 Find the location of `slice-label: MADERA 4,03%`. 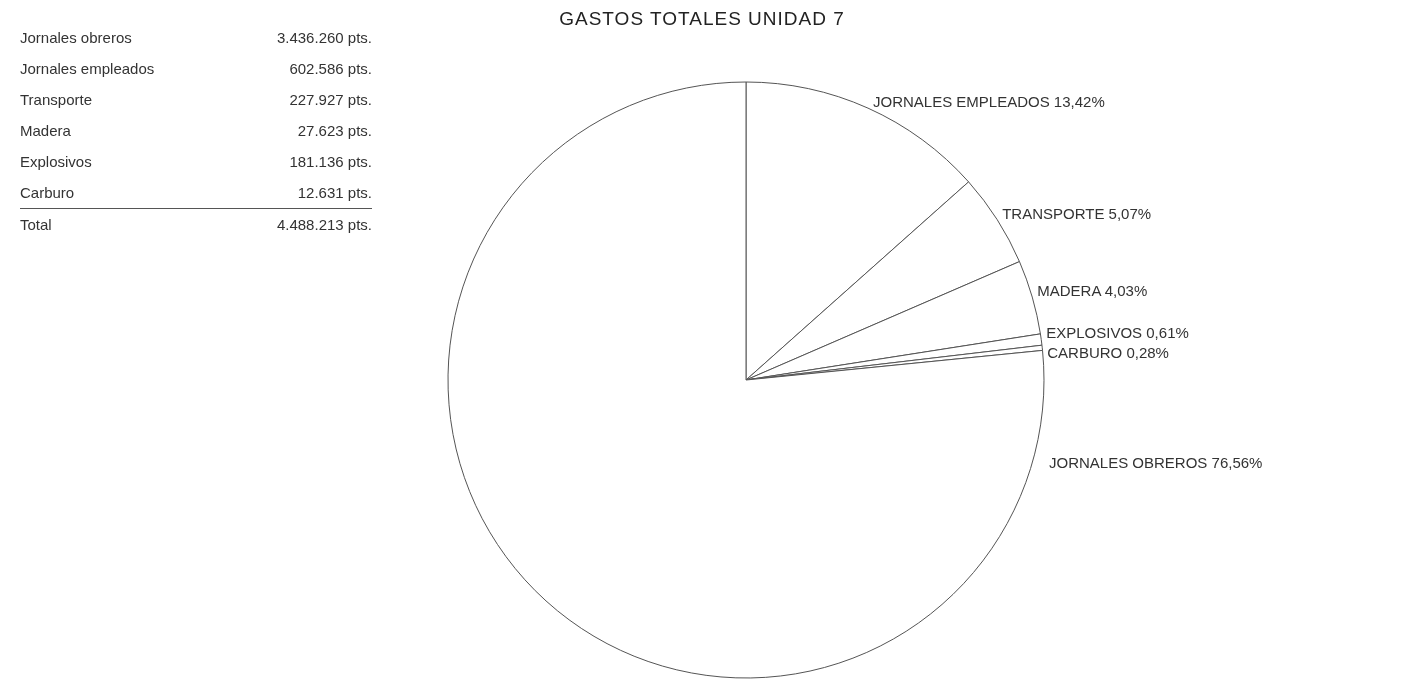

slice-label: MADERA 4,03% is located at coordinates (1092, 291).